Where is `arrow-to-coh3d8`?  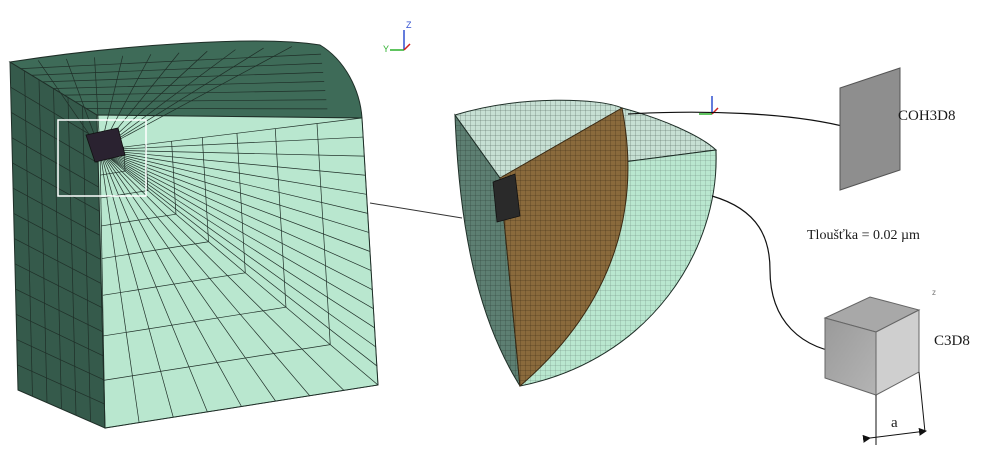 arrow-to-coh3d8 is located at coordinates (739, 121).